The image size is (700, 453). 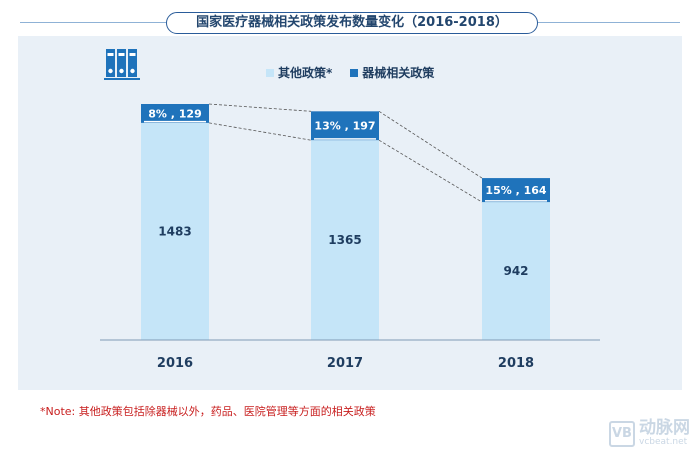 I want to click on bar-other-2016, so click(x=175, y=231).